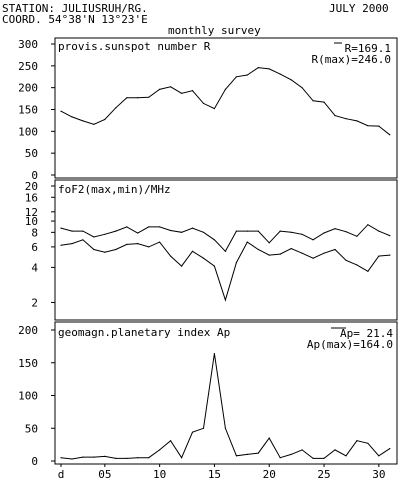  Describe the element at coordinates (31, 153) in the screenshot. I see `sunspot-y-tick-label: 50` at that location.